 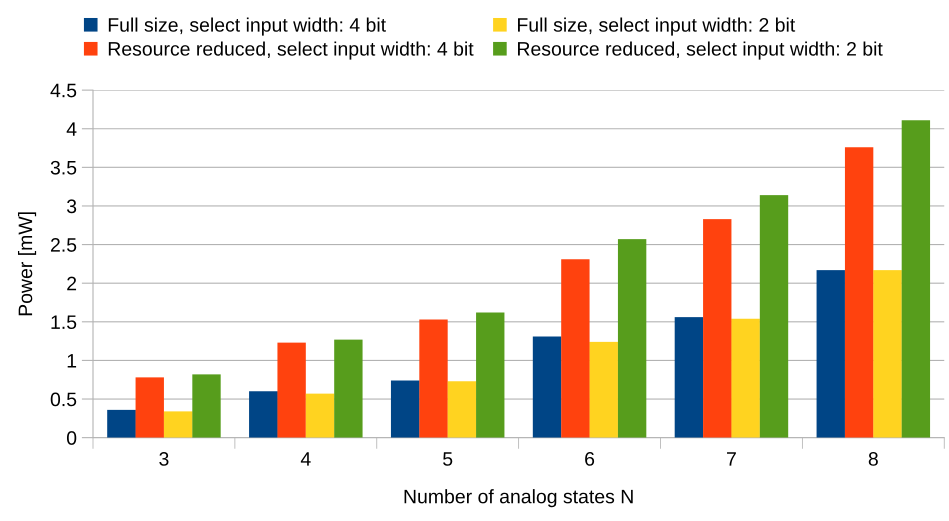 I want to click on y-axis-title: Power [mW], so click(x=27, y=264).